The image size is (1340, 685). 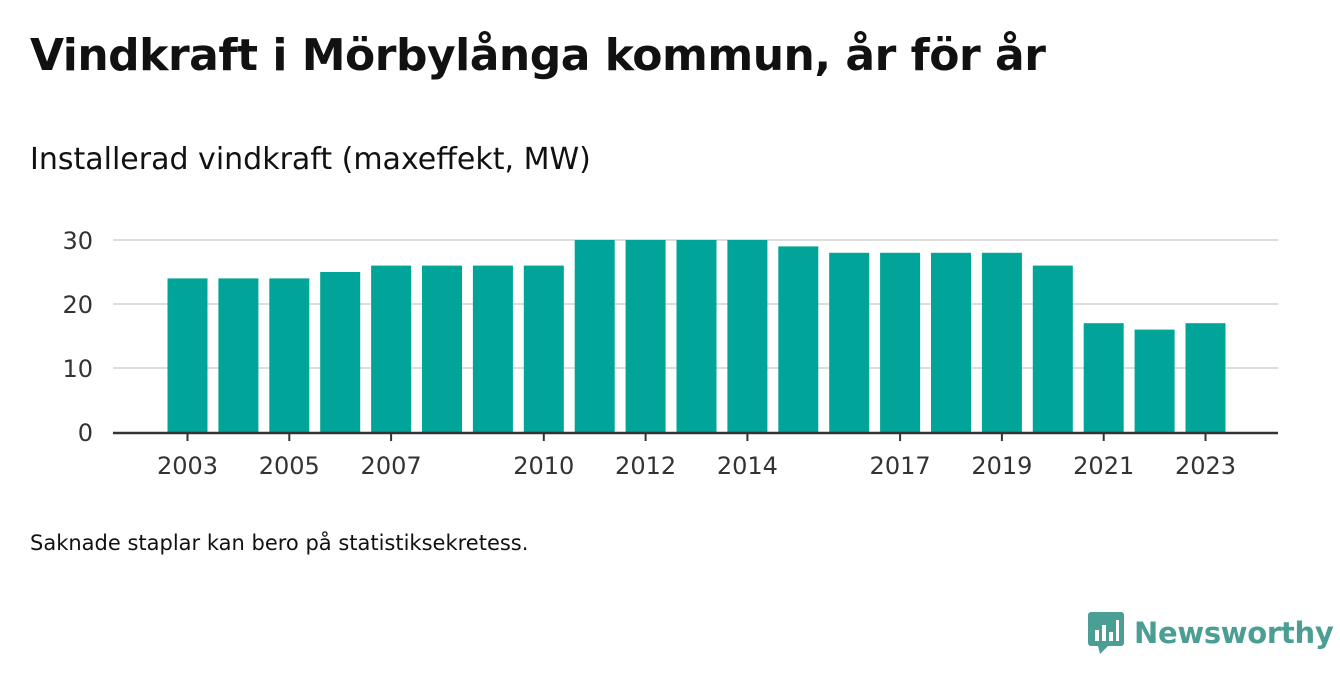 I want to click on chart-title: Vindkraft i Mörbylånga kommun, år för år, so click(x=538, y=55).